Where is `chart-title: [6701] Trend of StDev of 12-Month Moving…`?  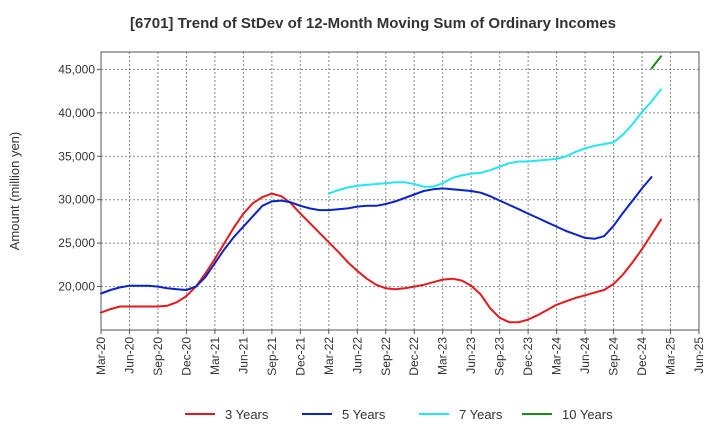 chart-title: [6701] Trend of StDev of 12-Month Moving… is located at coordinates (373, 23).